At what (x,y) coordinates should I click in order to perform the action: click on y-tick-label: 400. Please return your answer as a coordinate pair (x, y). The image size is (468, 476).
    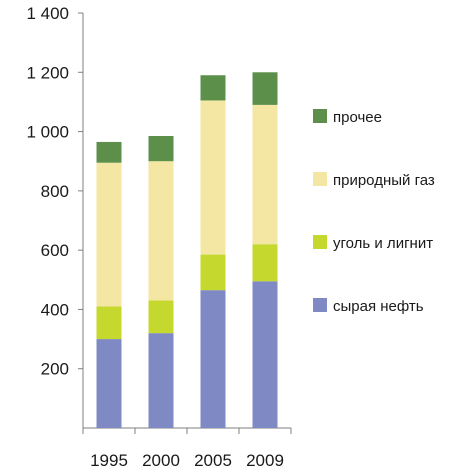
    Looking at the image, I should click on (55, 309).